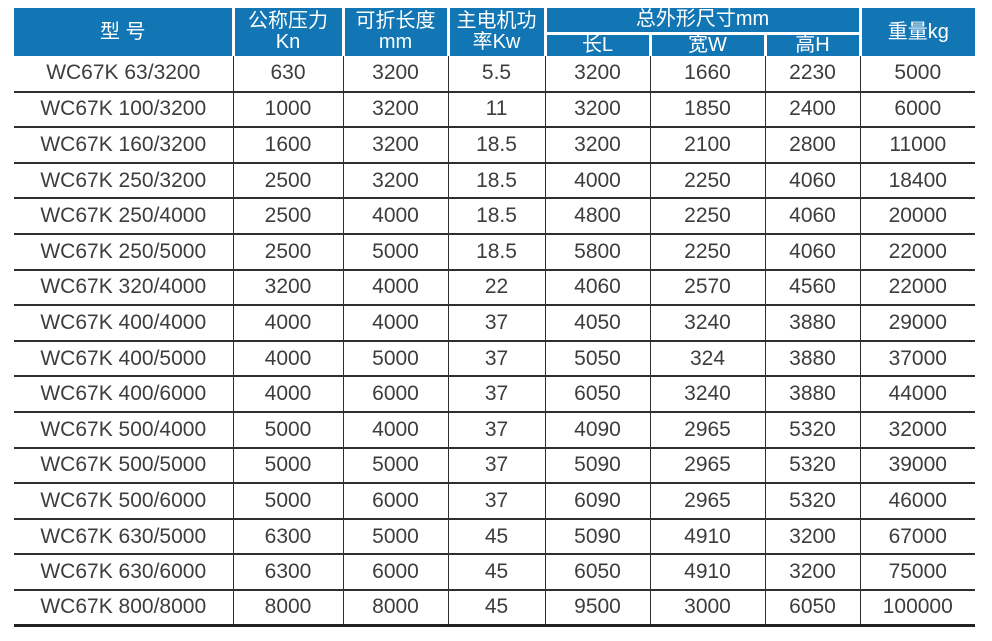 The height and width of the screenshot is (641, 992). I want to click on header-overall-dims: 总外形尺寸mm, so click(702, 21).